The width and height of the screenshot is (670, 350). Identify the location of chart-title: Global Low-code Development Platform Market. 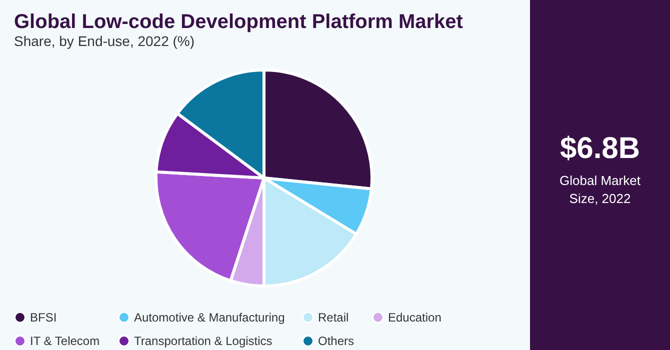
(239, 22).